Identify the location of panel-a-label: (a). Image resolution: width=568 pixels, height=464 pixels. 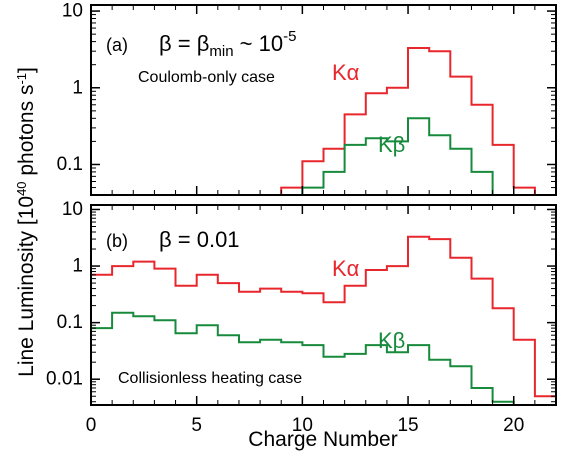
(117, 45).